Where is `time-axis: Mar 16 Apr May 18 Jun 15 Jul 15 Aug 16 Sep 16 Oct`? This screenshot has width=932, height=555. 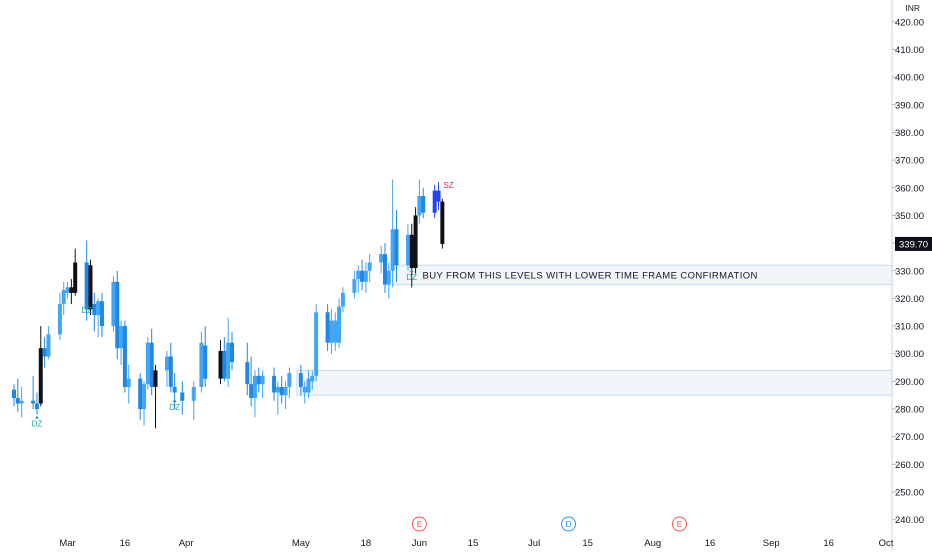
time-axis: Mar 16 Apr May 18 Jun 15 Jul 15 Aug 16 Sep 16 Oct is located at coordinates (447, 542).